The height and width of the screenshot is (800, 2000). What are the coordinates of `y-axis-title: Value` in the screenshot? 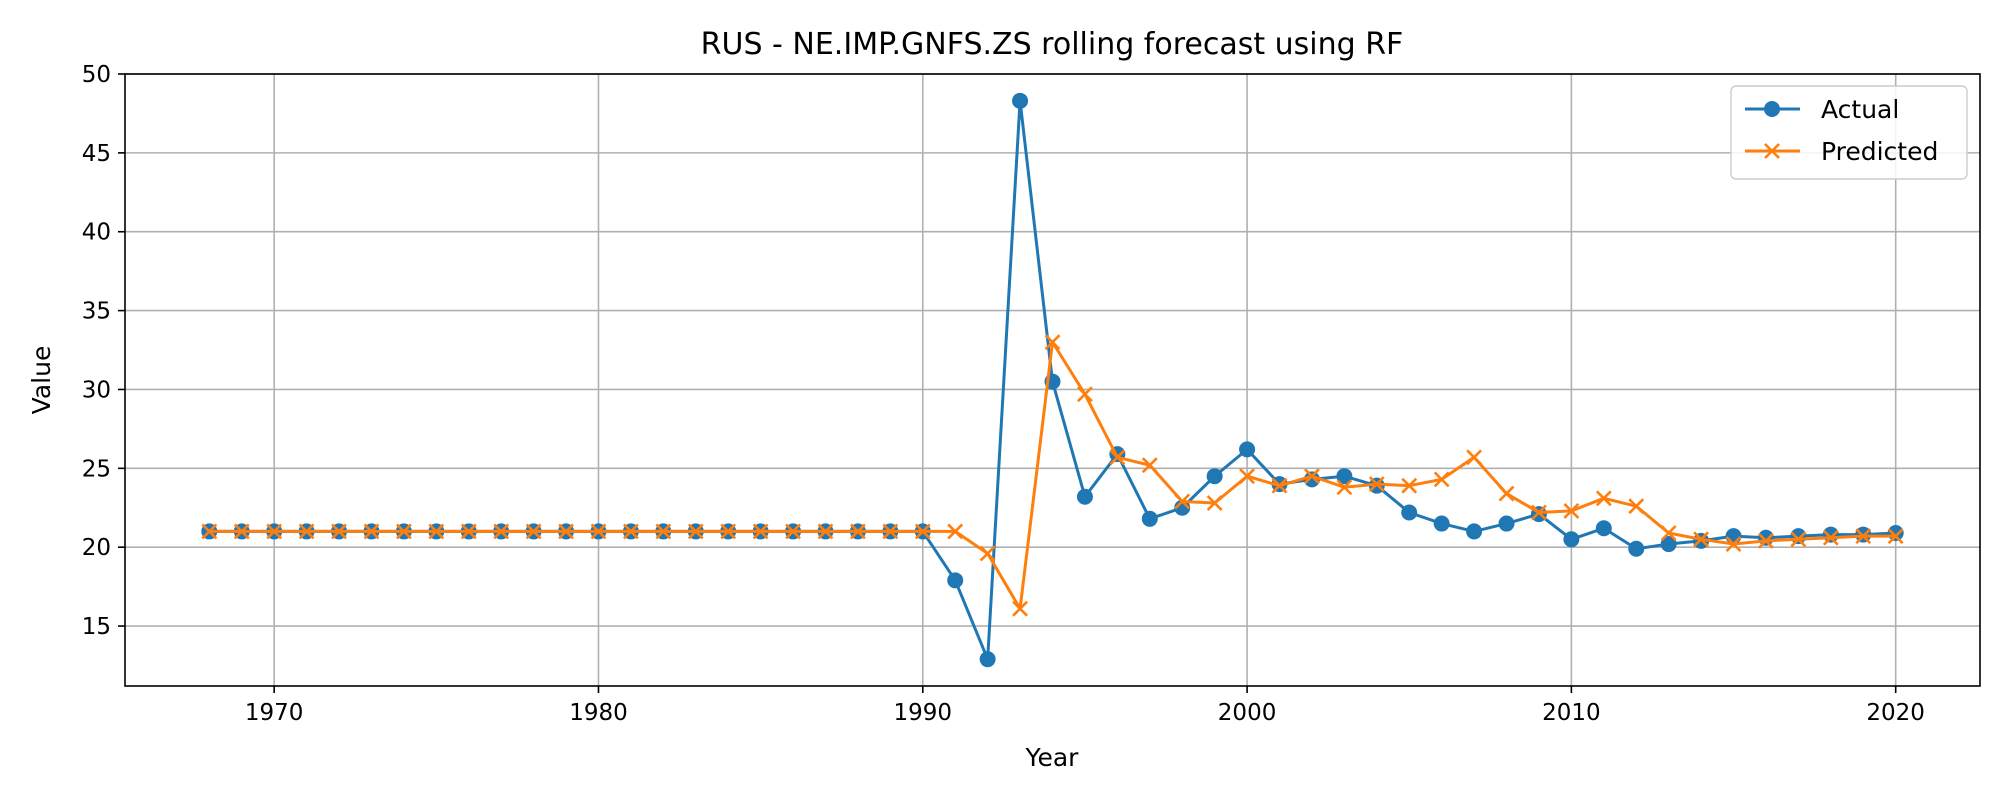 It's located at (41, 380).